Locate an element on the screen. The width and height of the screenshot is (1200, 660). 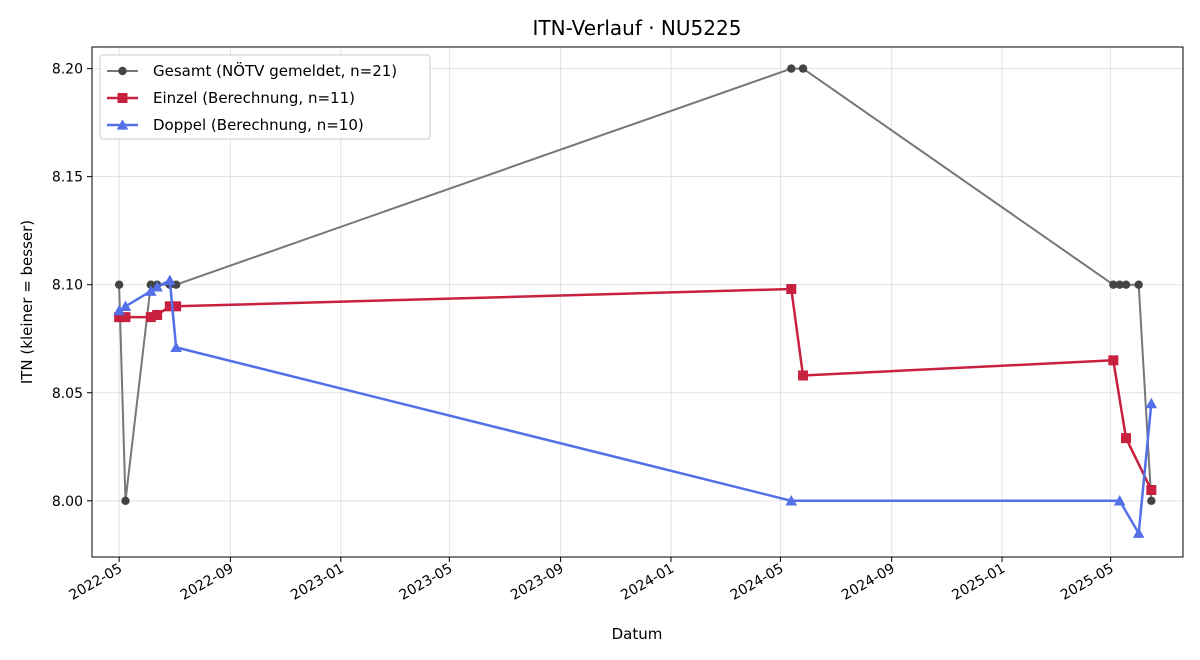
x-axis-label: Datum is located at coordinates (637, 634).